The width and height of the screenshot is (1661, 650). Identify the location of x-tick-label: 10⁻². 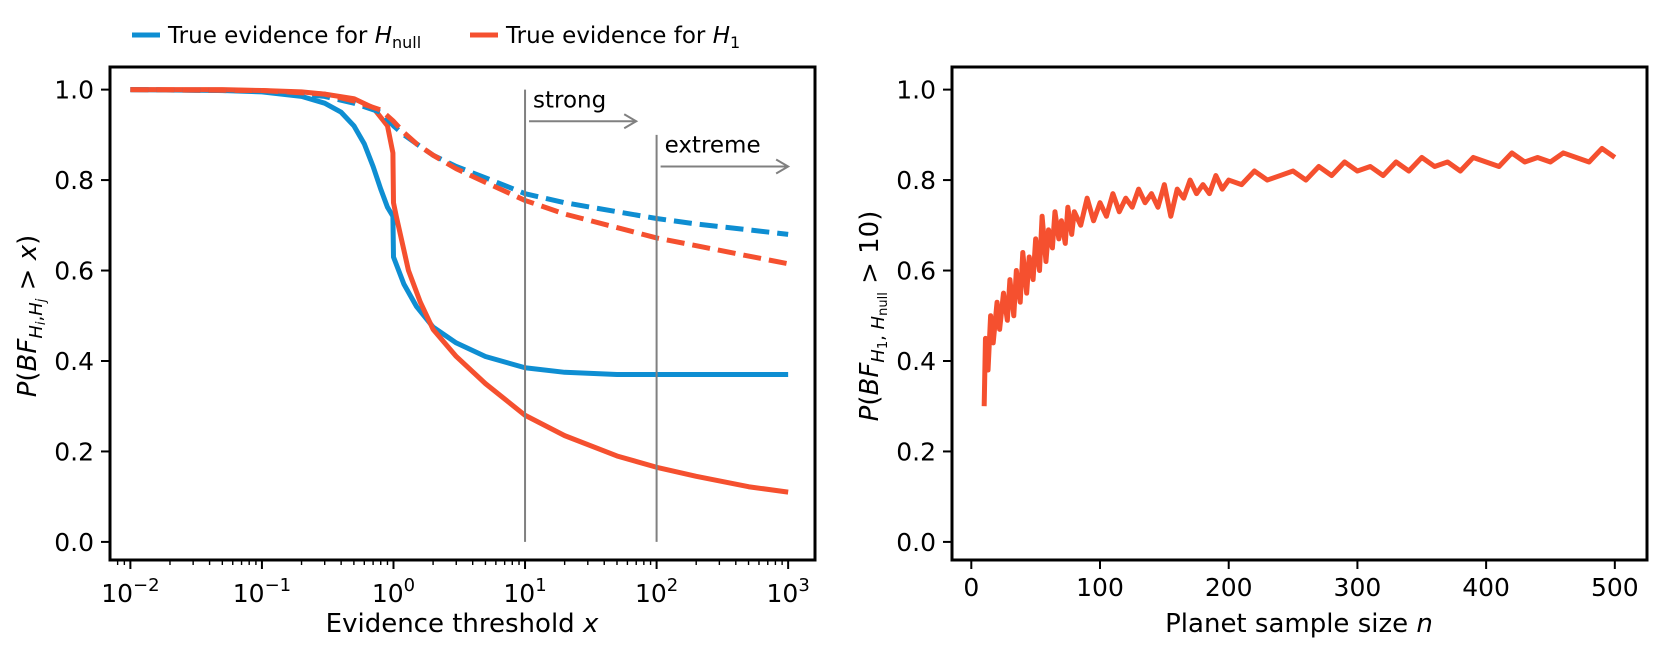
(130, 591).